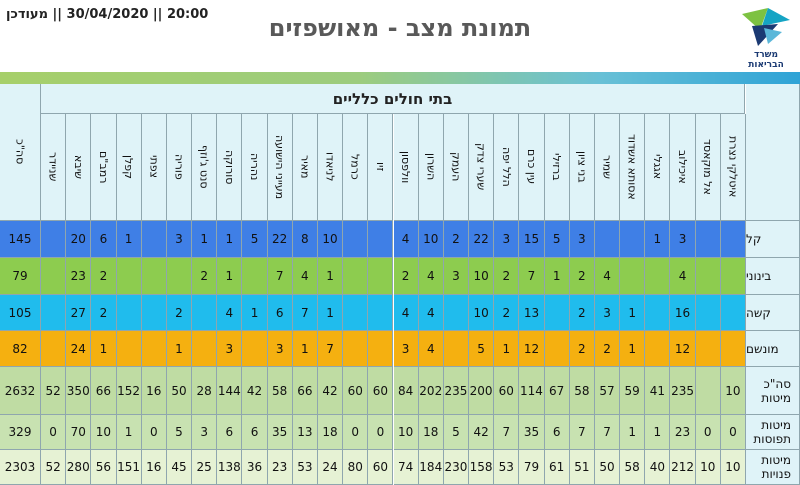  Describe the element at coordinates (305, 432) in the screenshot. I see `table-cell: 13` at that location.